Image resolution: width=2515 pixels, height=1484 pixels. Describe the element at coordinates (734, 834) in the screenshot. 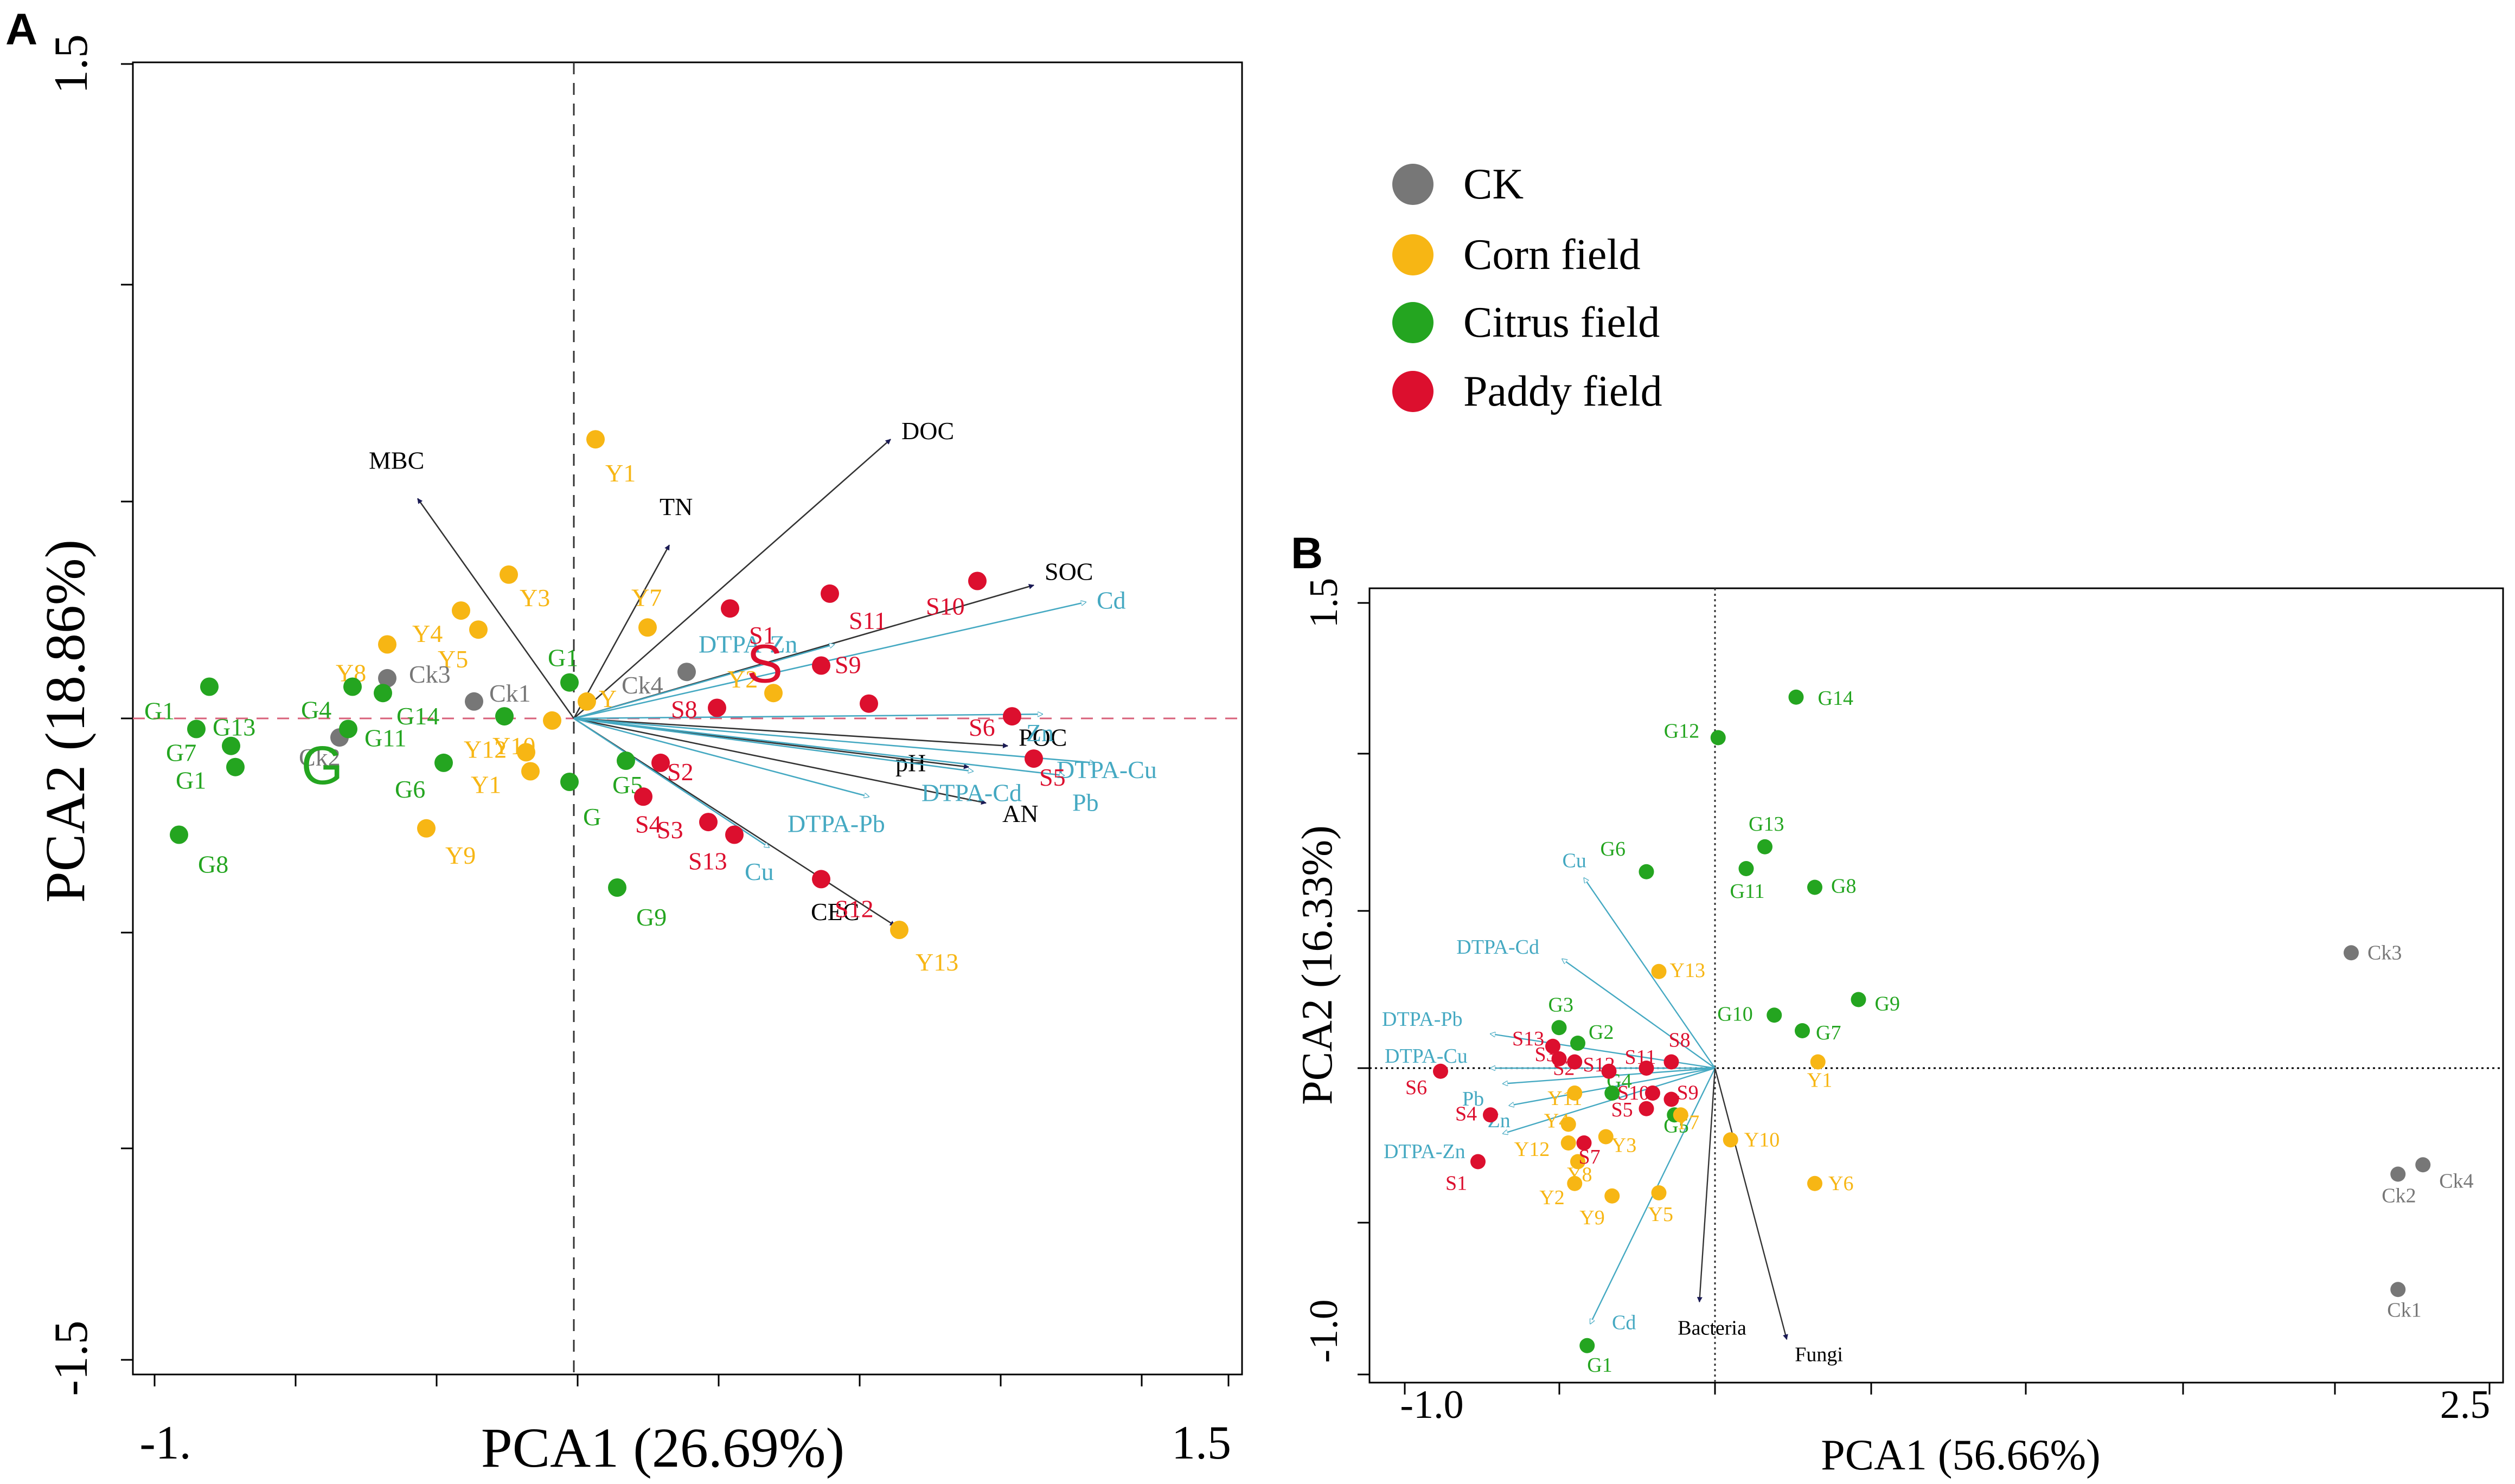

I see `panel-a-point-s13` at that location.